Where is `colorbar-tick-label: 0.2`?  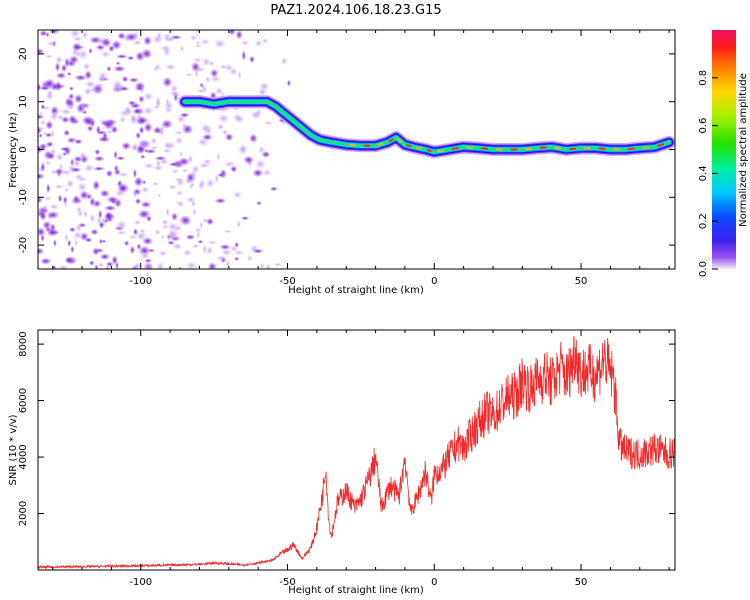 colorbar-tick-label: 0.2 is located at coordinates (703, 221).